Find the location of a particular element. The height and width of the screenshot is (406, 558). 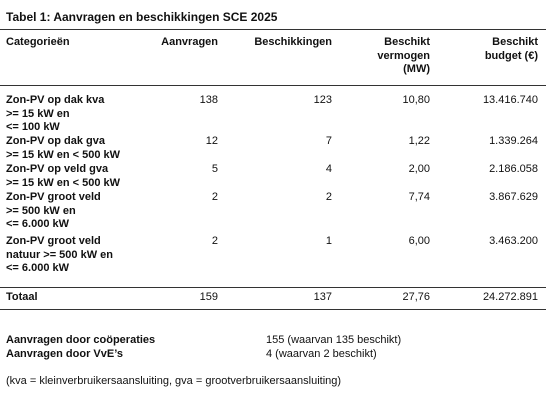

footer-value: 155 (waarvan 135 beschikt) is located at coordinates (334, 340).